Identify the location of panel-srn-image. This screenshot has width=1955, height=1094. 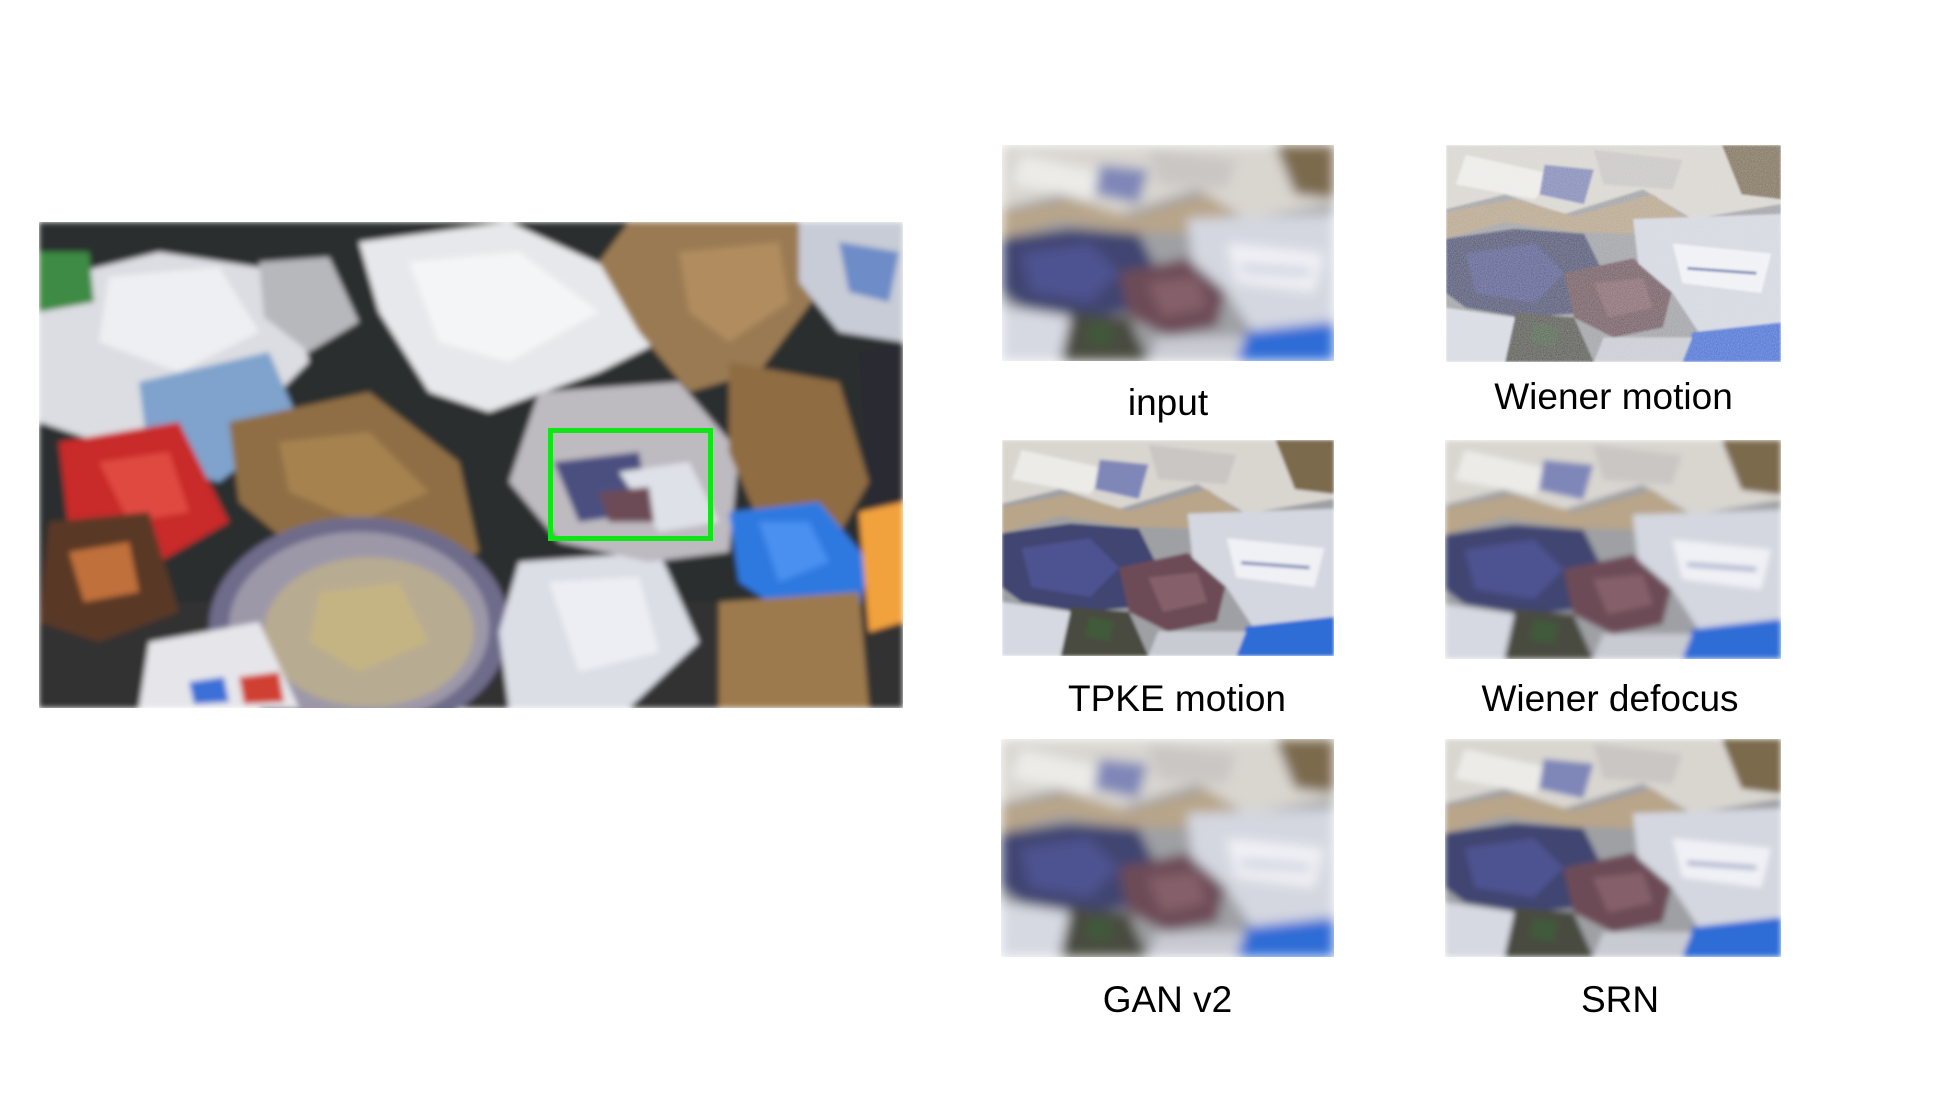
(1613, 848).